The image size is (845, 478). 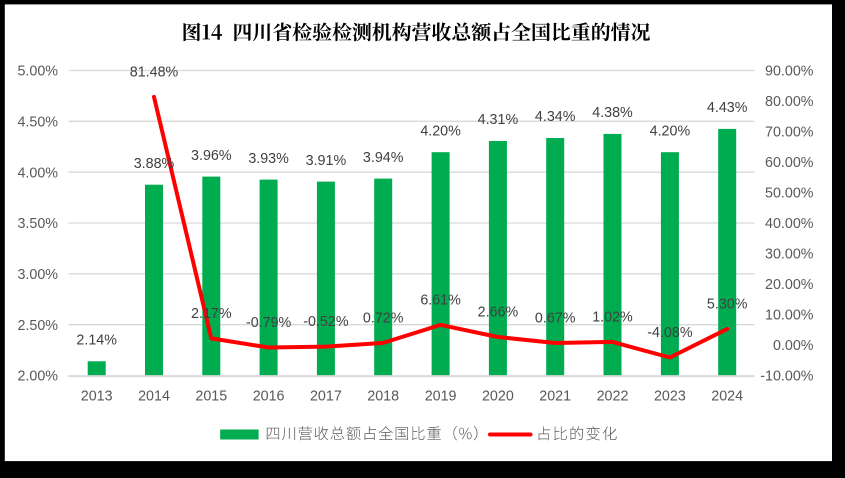 I want to click on svg-text: 3.50%, so click(x=37, y=224).